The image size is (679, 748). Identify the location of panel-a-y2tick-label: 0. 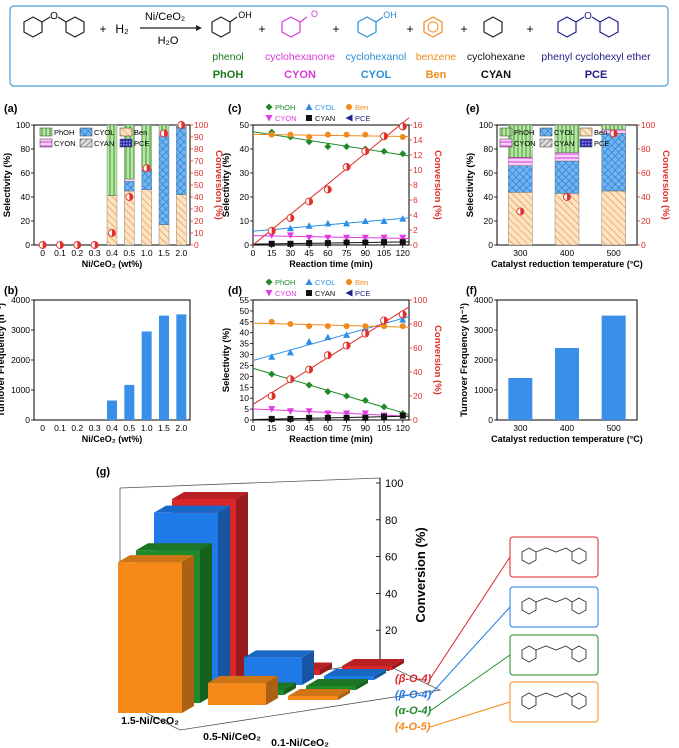
(196, 245).